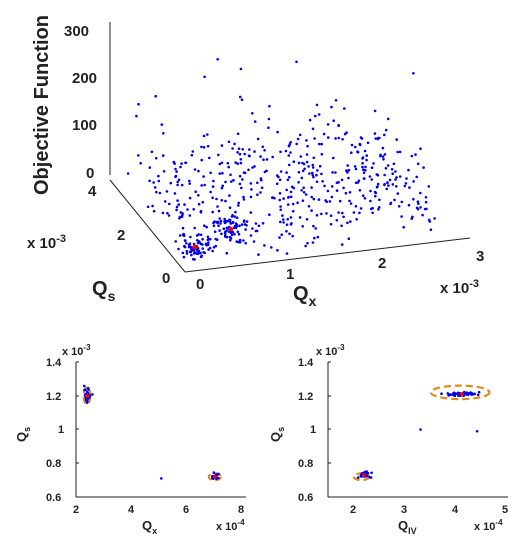 The image size is (519, 550). Describe the element at coordinates (84, 125) in the screenshot. I see `z-tick: 100` at that location.